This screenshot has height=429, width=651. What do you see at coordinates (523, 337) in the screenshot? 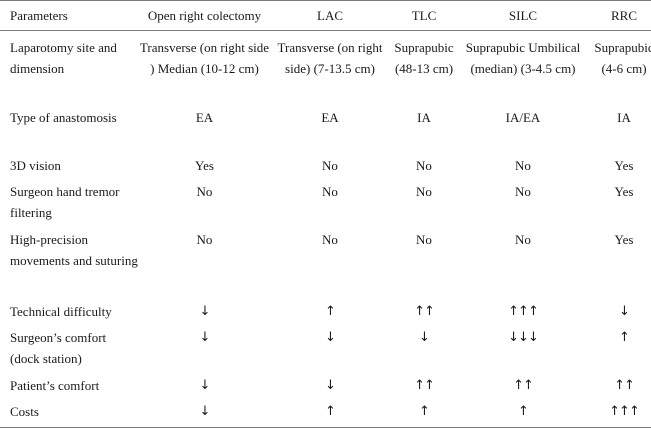
I see `arrow-indicator: ↓↓↓` at bounding box center [523, 337].